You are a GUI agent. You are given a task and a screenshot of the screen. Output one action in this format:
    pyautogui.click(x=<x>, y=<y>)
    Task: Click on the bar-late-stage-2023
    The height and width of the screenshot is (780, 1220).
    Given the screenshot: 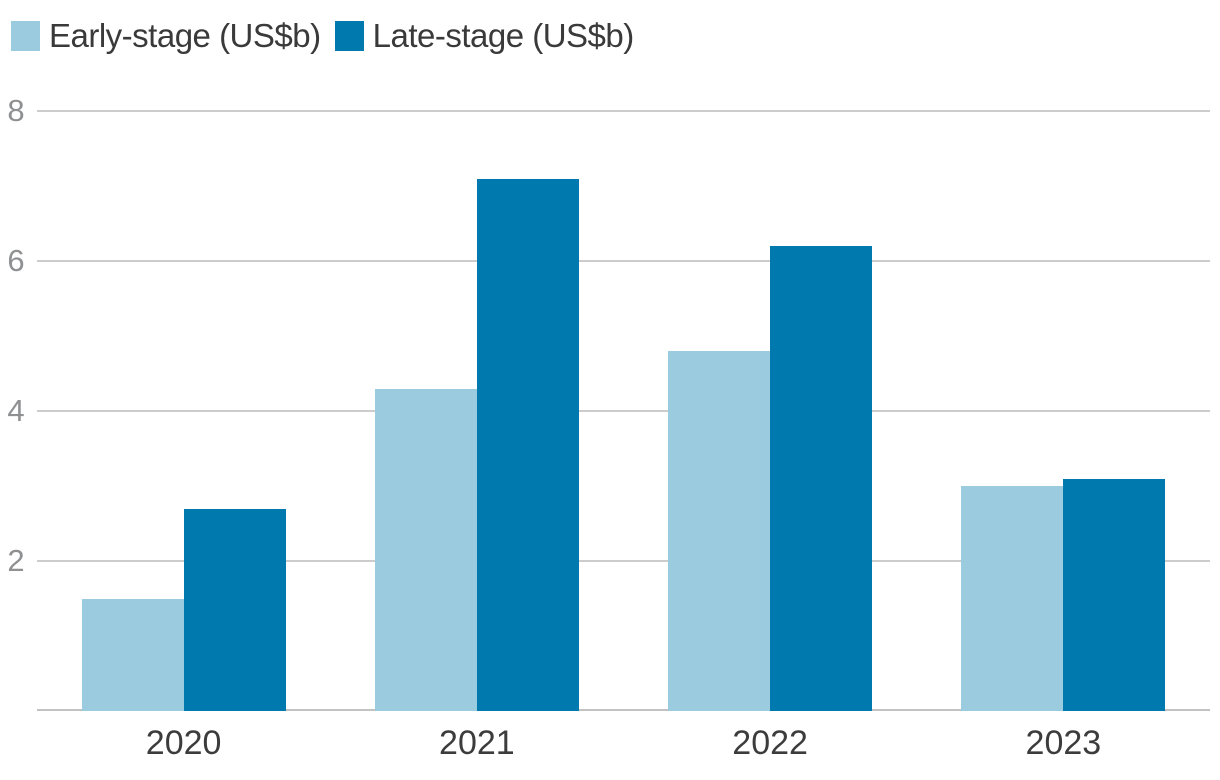 What is the action you would take?
    pyautogui.click(x=1114, y=594)
    